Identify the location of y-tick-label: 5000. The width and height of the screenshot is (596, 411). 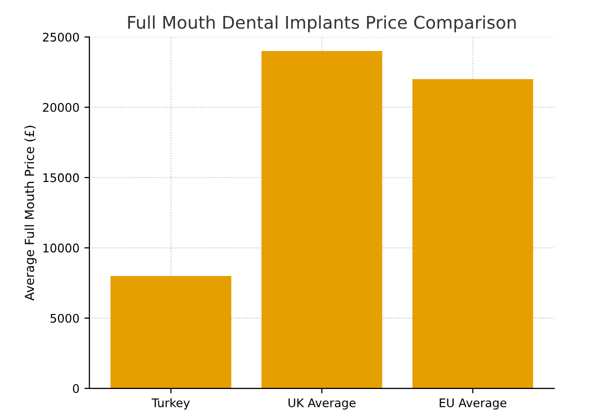
(64, 318).